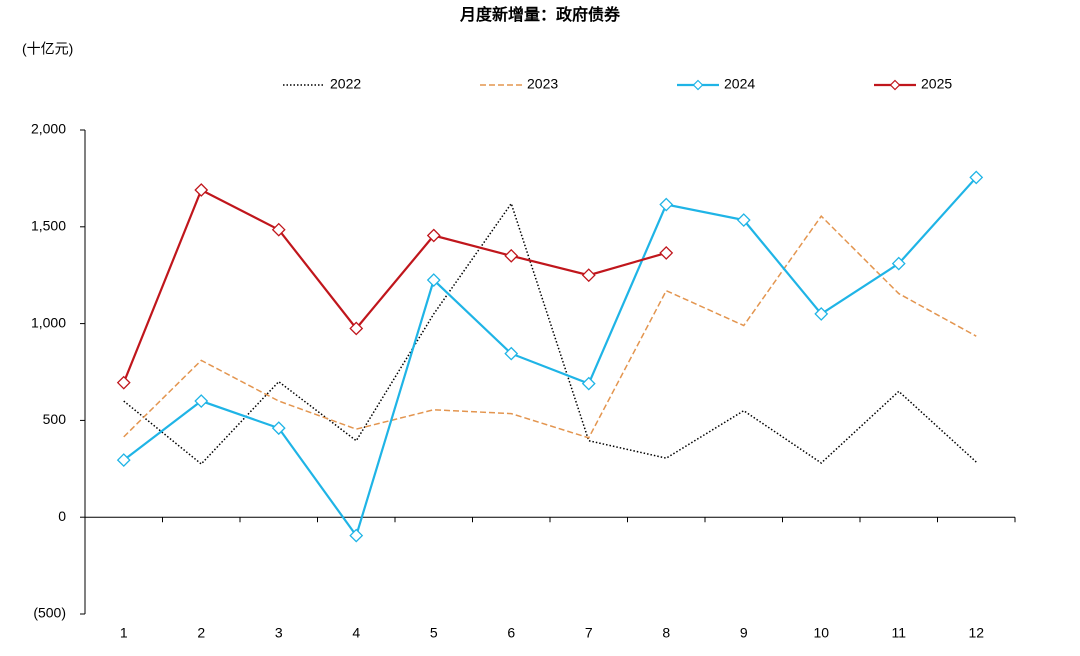 This screenshot has height=656, width=1080. What do you see at coordinates (898, 633) in the screenshot?
I see `x-tick-label: 11` at bounding box center [898, 633].